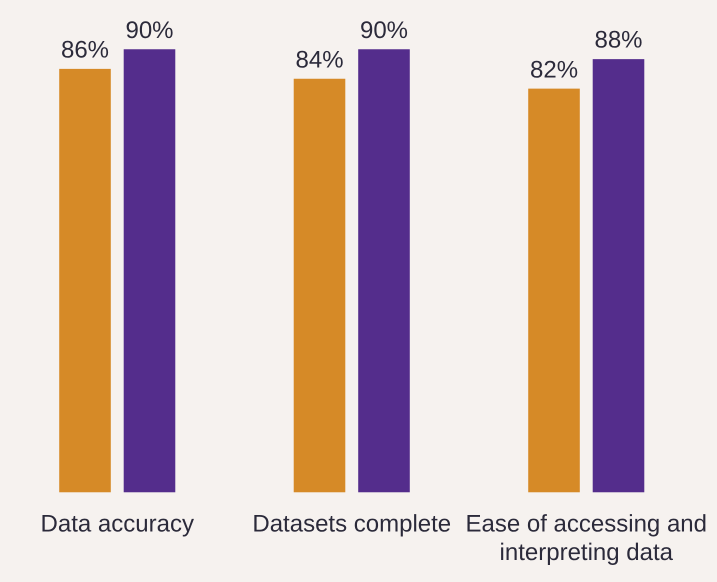  I want to click on x-tick-label: Datasets complete, so click(352, 524).